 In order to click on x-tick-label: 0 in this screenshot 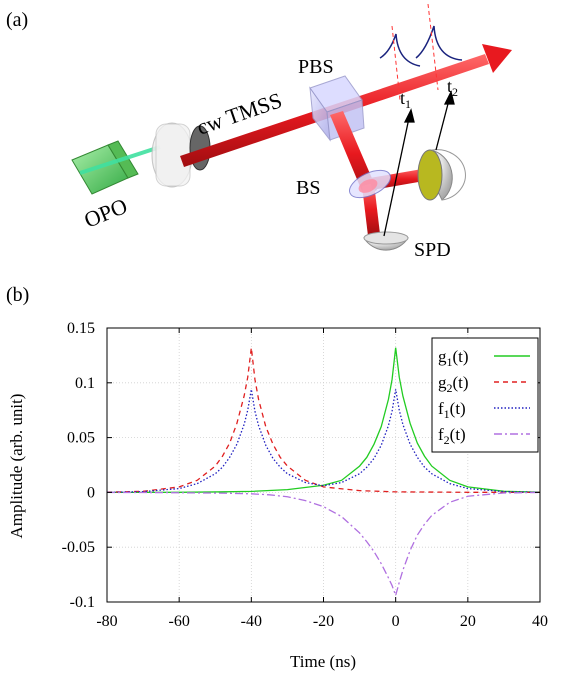, I will do `click(396, 621)`.